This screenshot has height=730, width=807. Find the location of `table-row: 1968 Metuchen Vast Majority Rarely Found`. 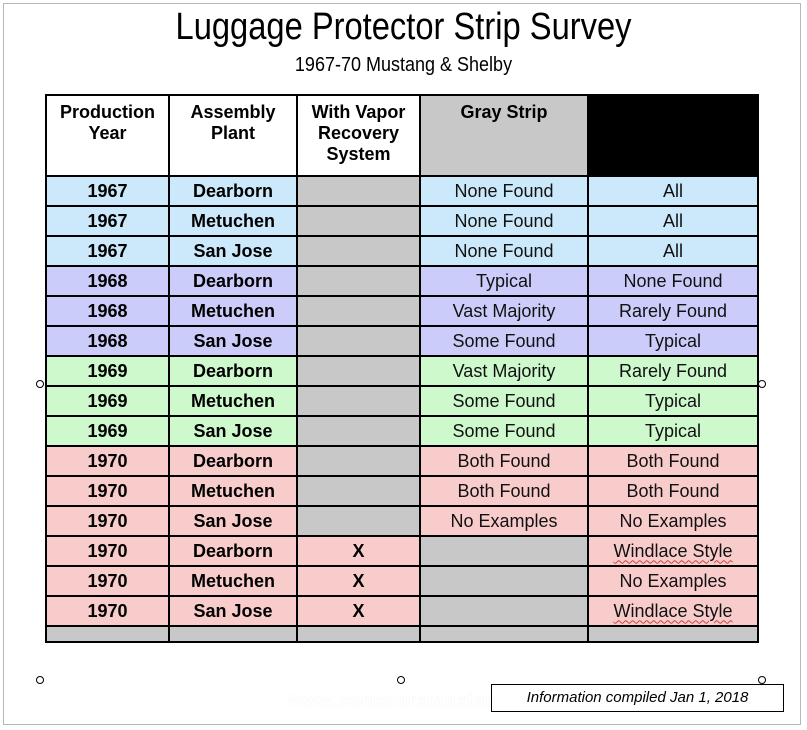

table-row: 1968 Metuchen Vast Majority Rarely Found is located at coordinates (402, 311).